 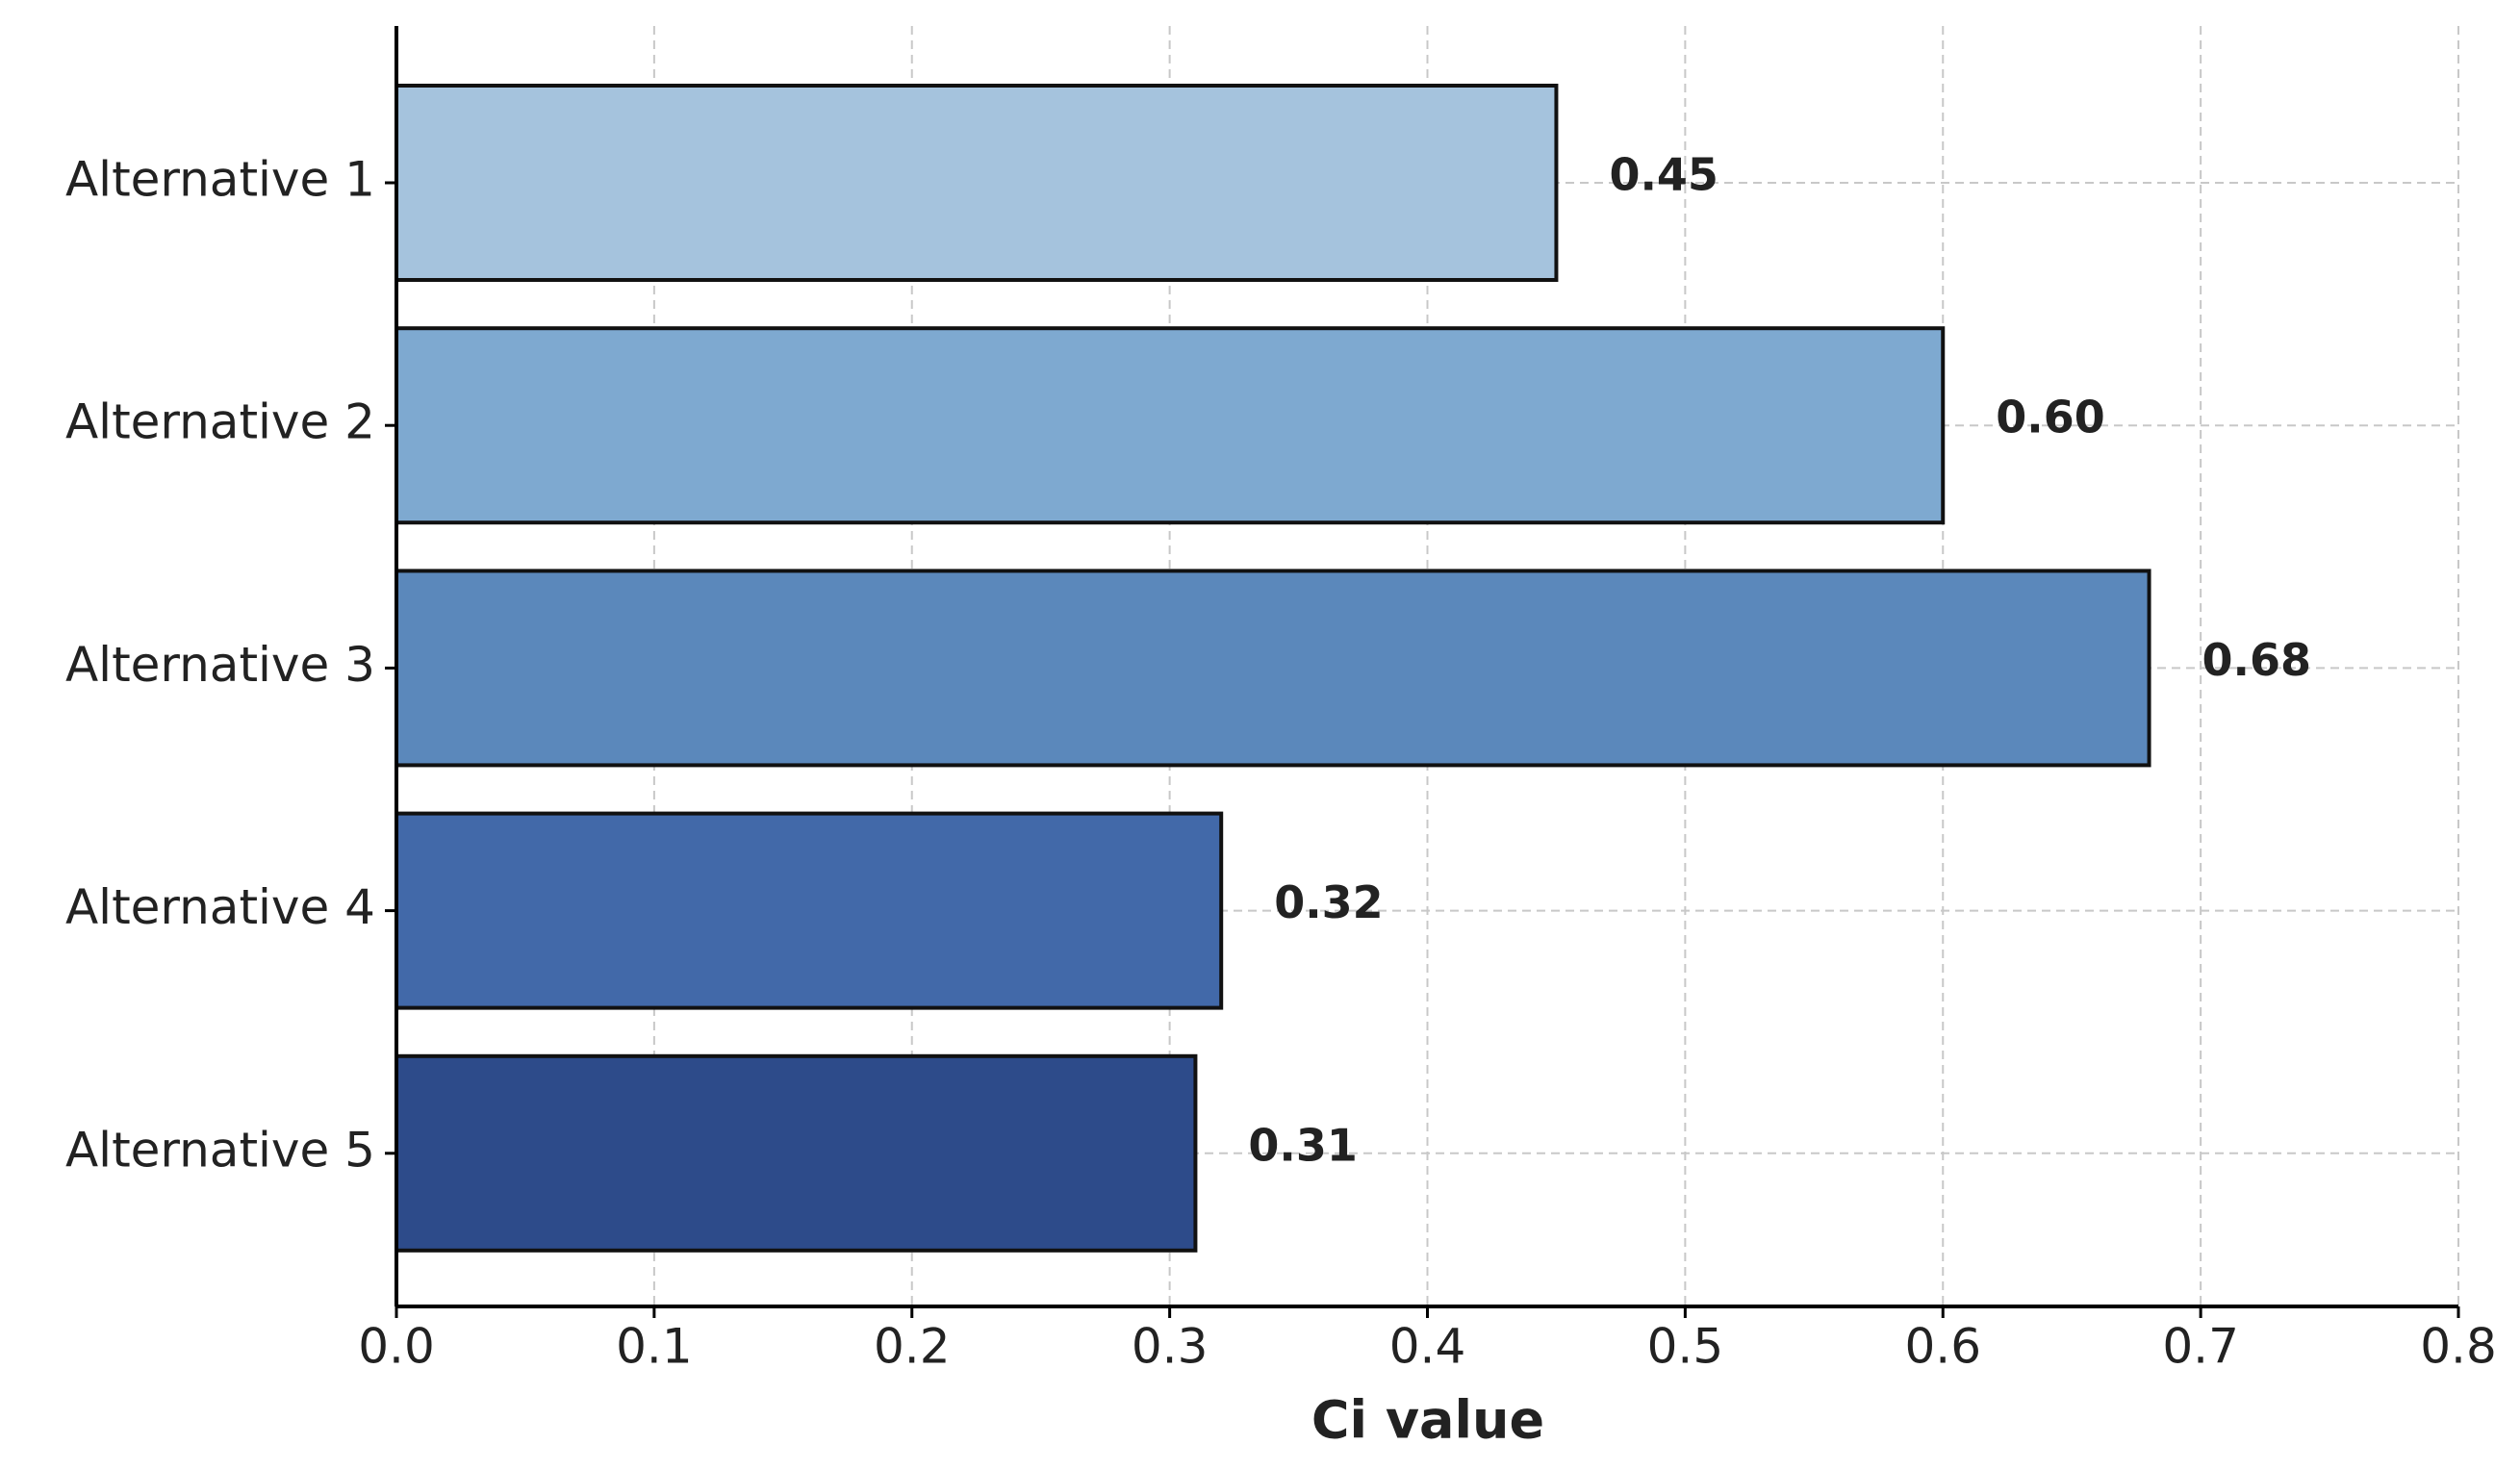 I want to click on value-label: 0.60, so click(x=2050, y=418).